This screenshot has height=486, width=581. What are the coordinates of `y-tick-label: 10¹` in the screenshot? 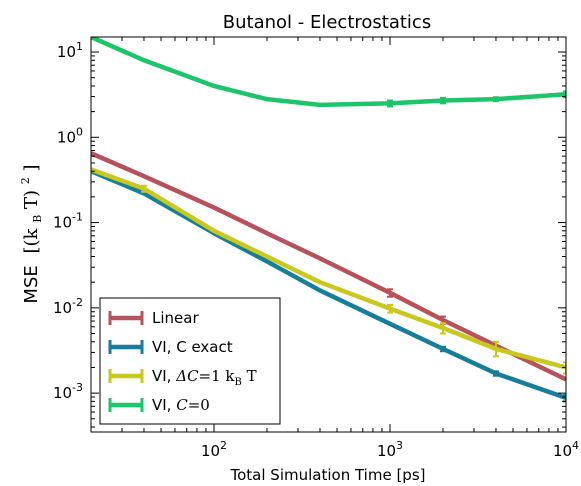 It's located at (70, 50).